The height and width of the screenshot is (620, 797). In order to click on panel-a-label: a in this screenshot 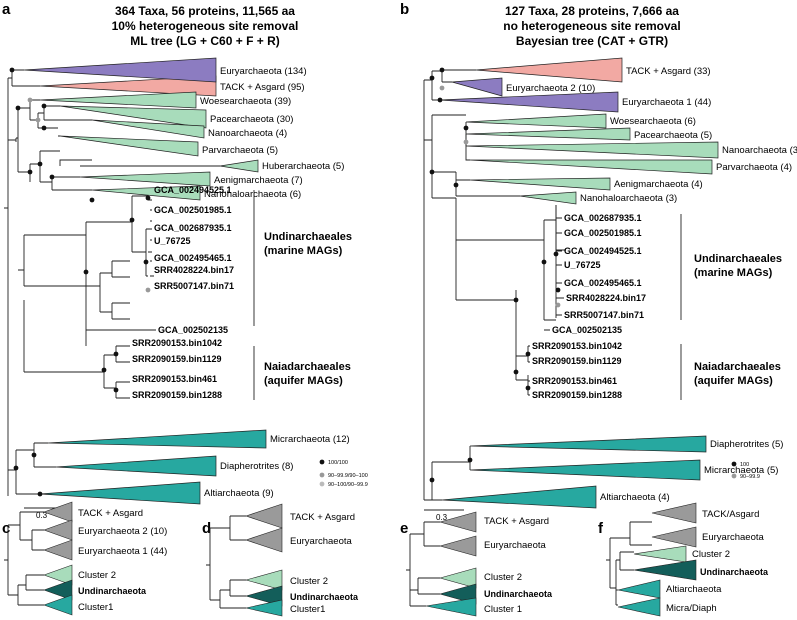, I will do `click(6, 9)`.